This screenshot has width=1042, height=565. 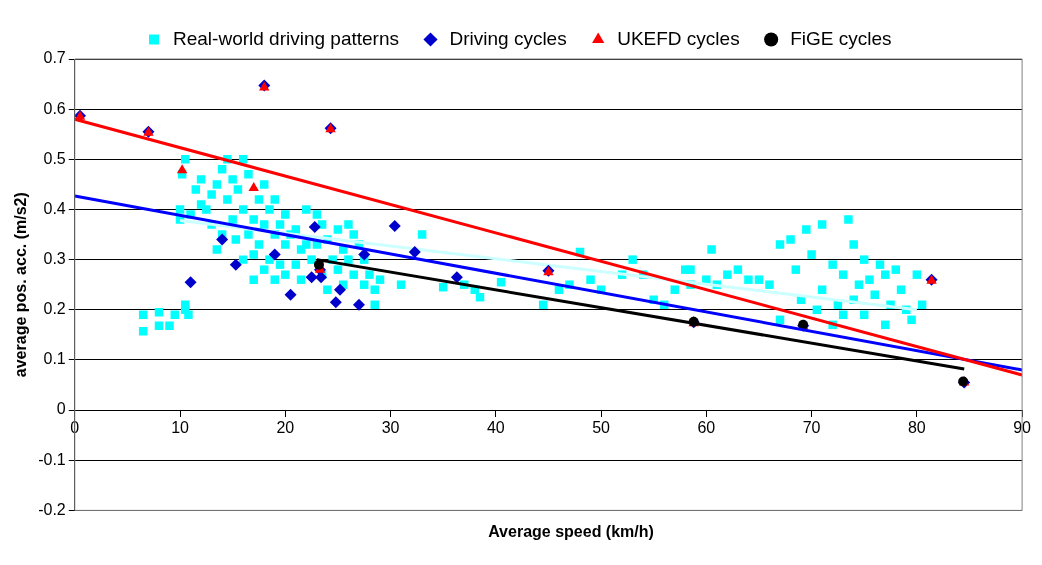 What do you see at coordinates (54, 58) in the screenshot?
I see `y-tick-label: 0.7` at bounding box center [54, 58].